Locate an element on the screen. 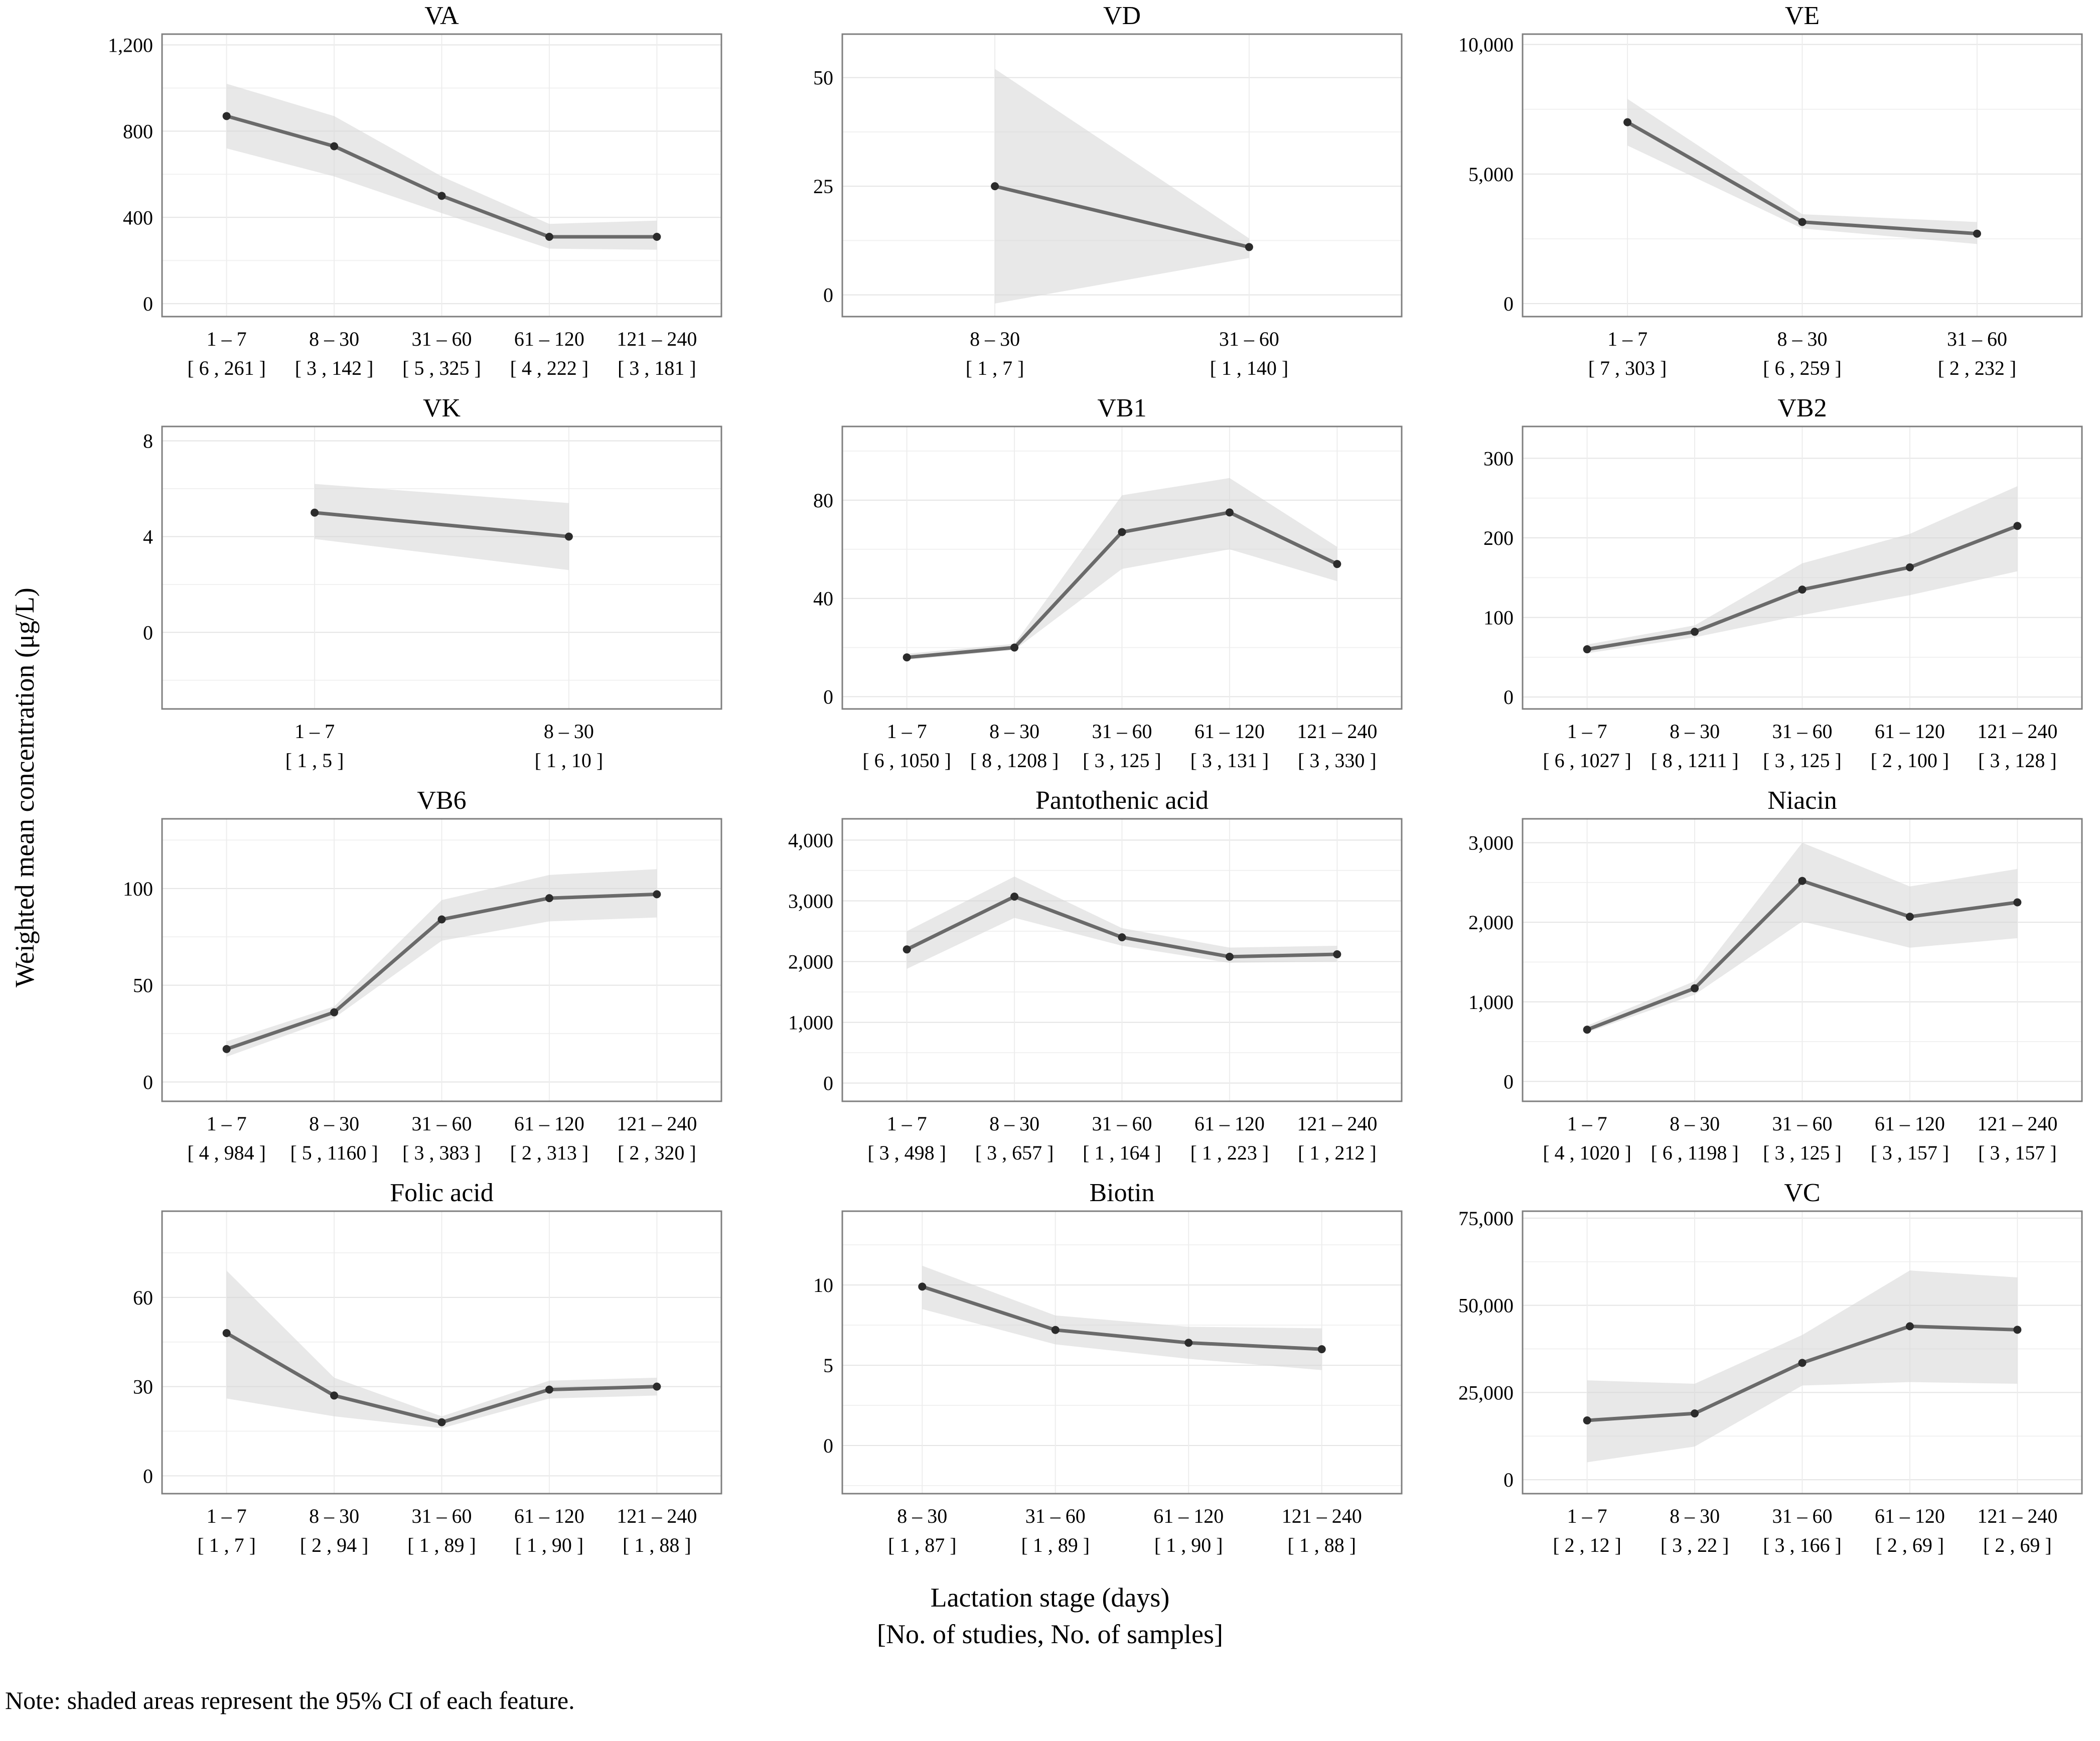 This screenshot has width=2100, height=1741. sample-count-label: [ 4 , 222 ] is located at coordinates (550, 368).